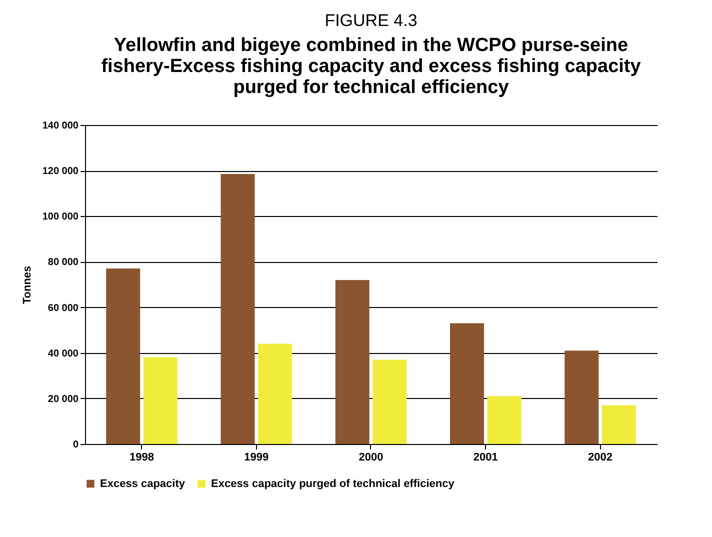 The height and width of the screenshot is (537, 712). I want to click on y-tick-label: 20 000, so click(63, 399).